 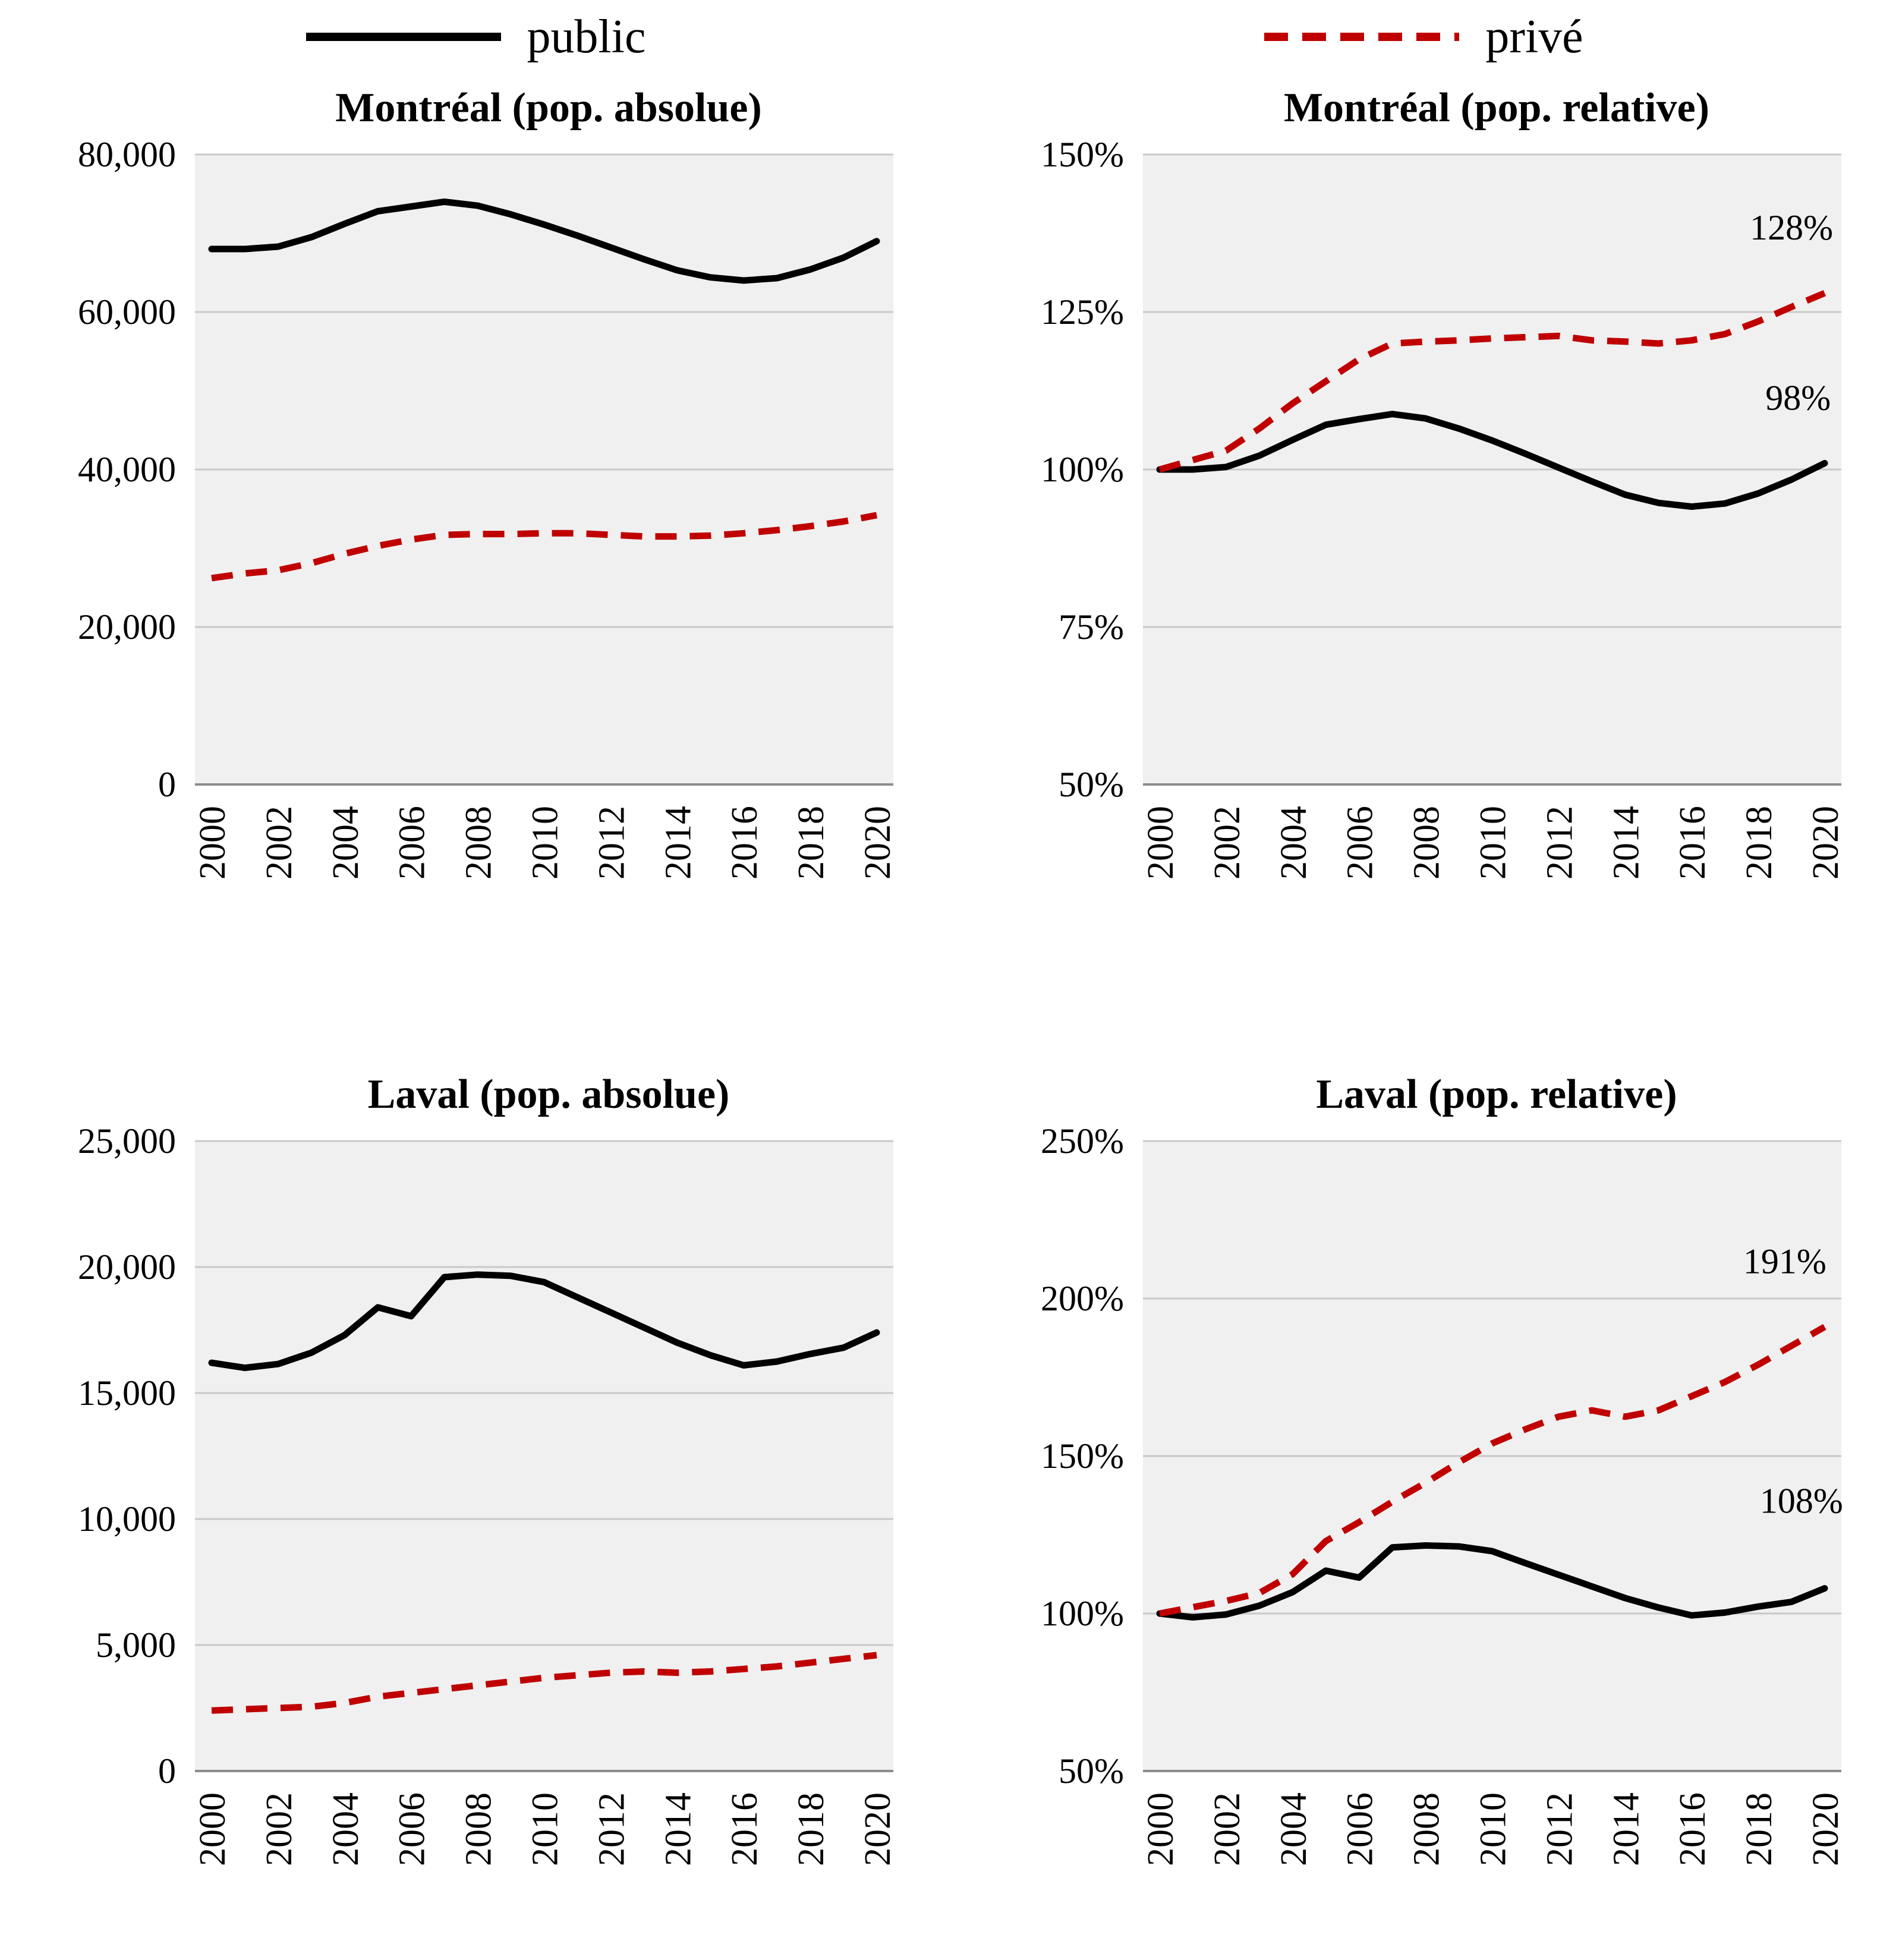 What do you see at coordinates (1801, 1500) in the screenshot?
I see `value-label: 108%` at bounding box center [1801, 1500].